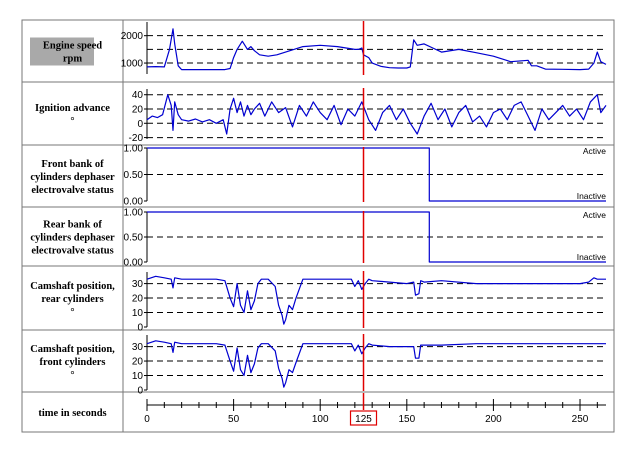 The height and width of the screenshot is (449, 639). What do you see at coordinates (132, 64) in the screenshot?
I see `y-tick-label: 1000` at bounding box center [132, 64].